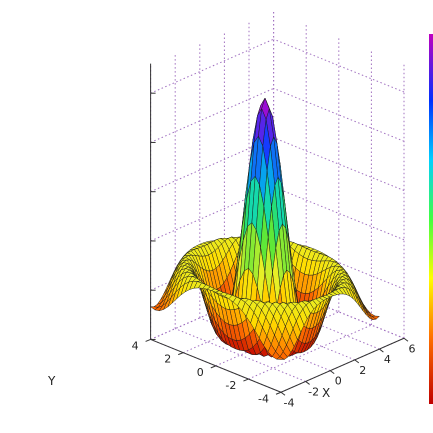 The height and width of the screenshot is (433, 433). I want to click on y-axis-label: Y, so click(51, 381).